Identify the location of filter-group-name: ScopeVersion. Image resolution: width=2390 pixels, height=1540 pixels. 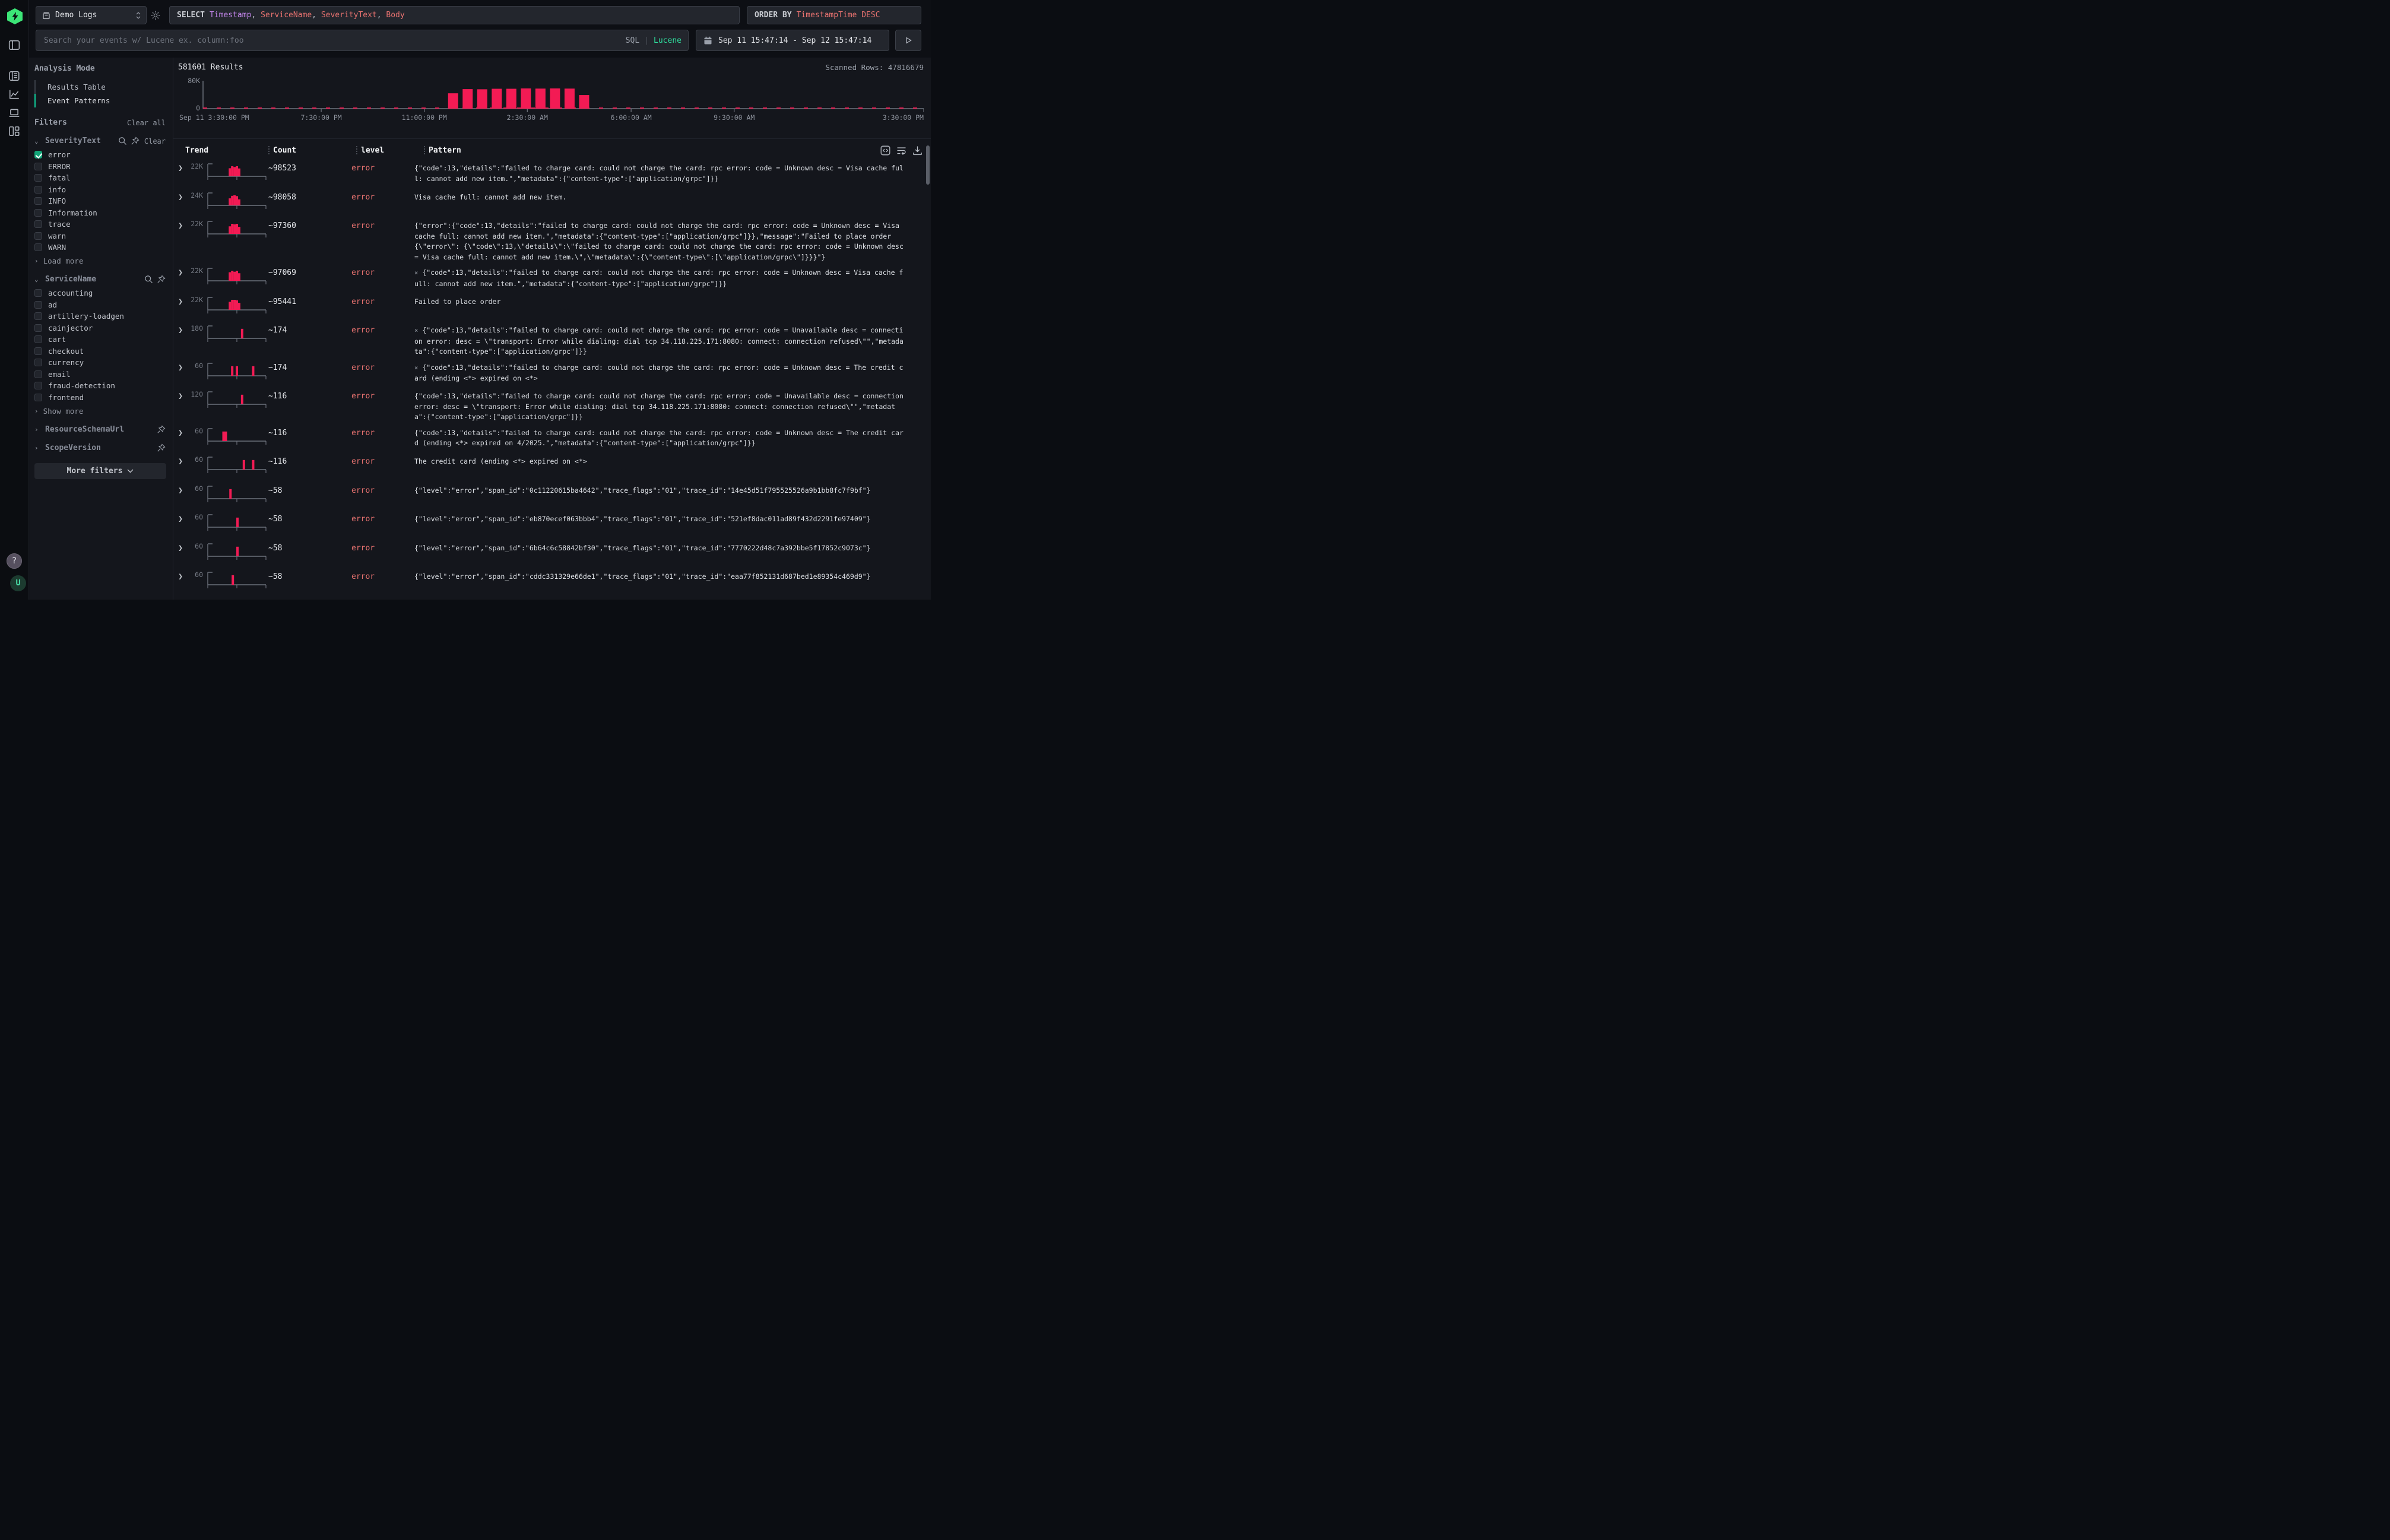
(73, 447).